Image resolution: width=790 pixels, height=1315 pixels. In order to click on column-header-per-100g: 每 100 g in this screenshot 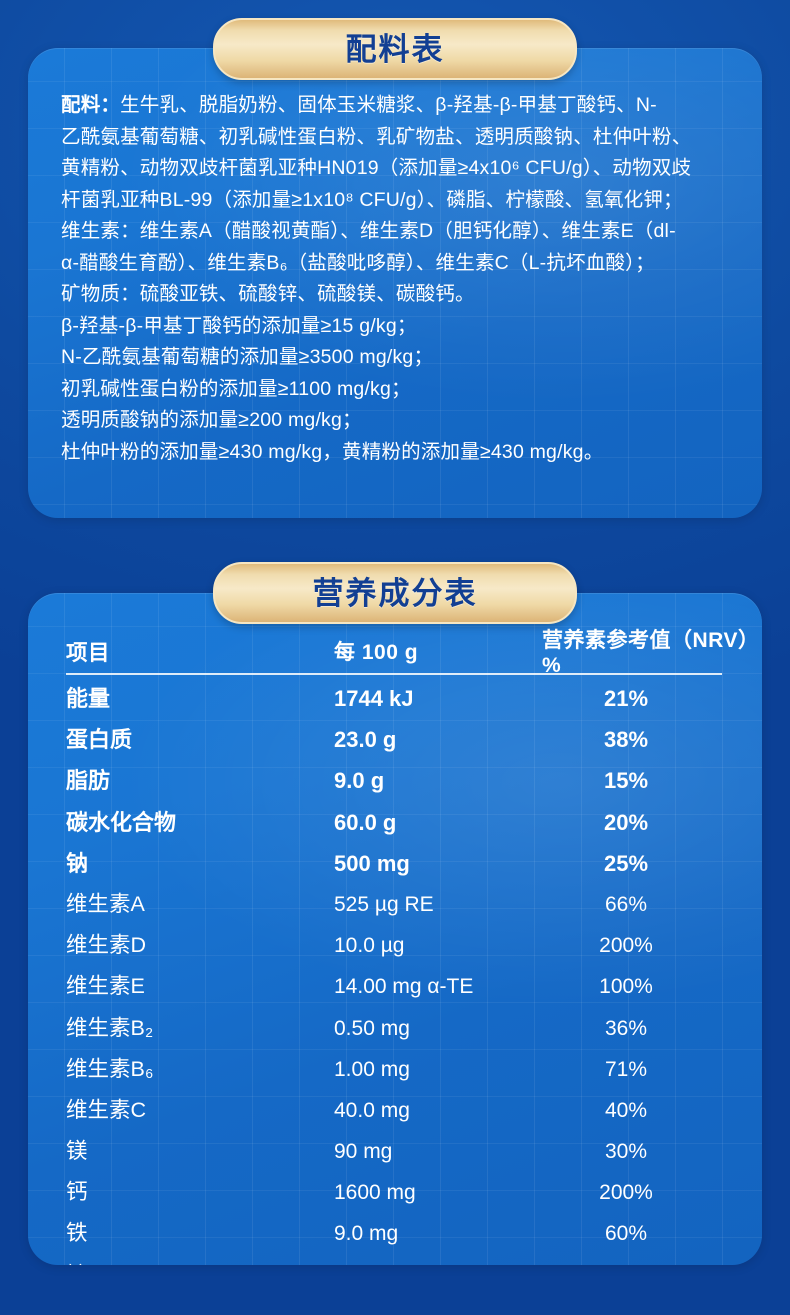, I will do `click(376, 652)`.